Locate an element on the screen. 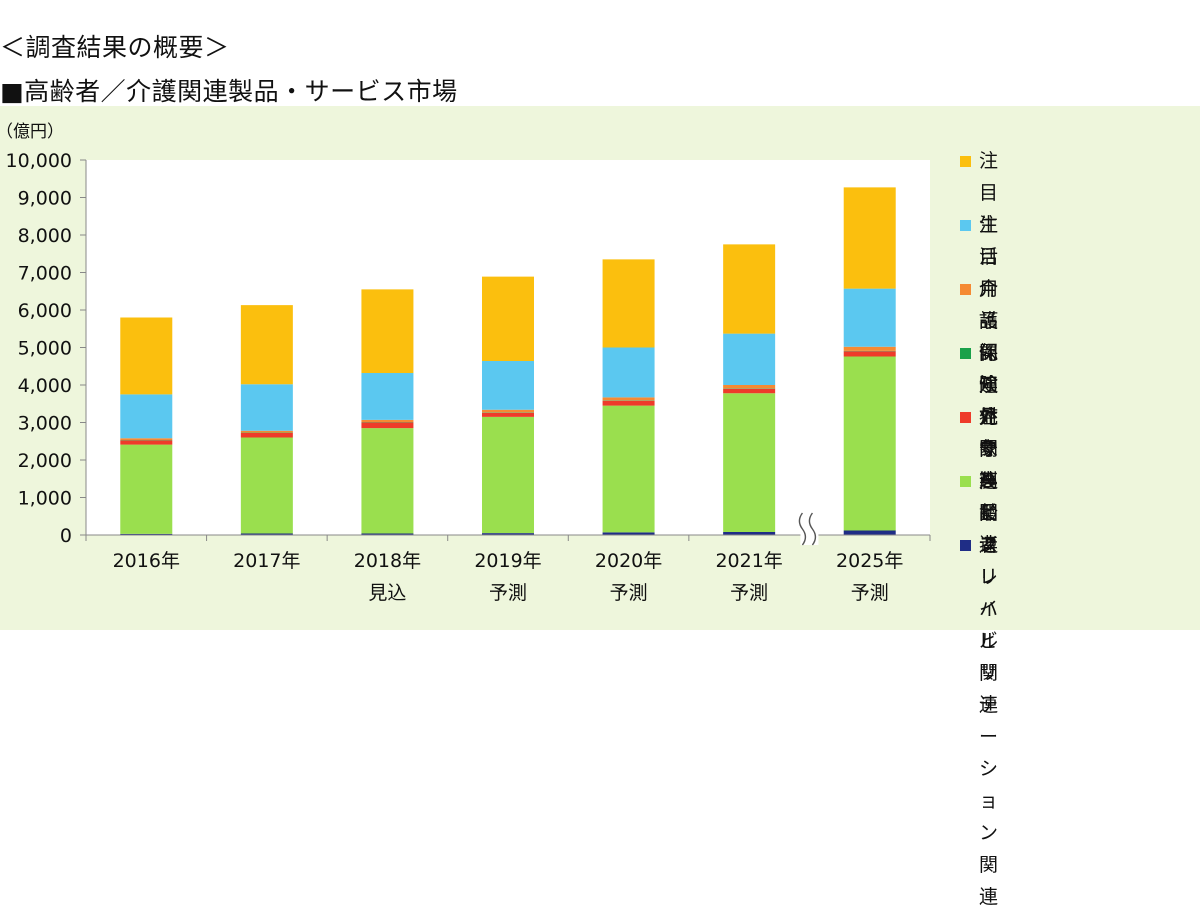 The width and height of the screenshot is (1200, 913). y-tick-label: 7,000 is located at coordinates (45, 274).